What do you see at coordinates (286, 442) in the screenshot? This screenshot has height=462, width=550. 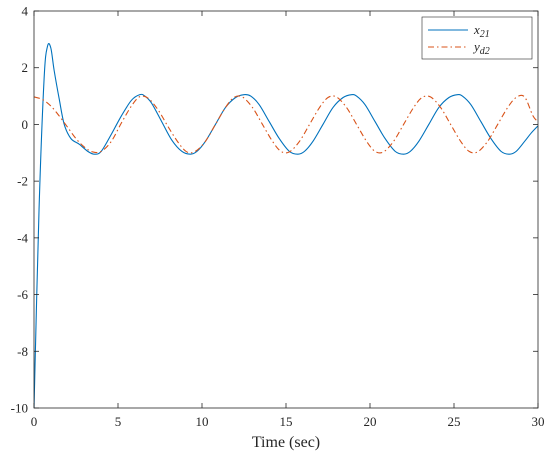 I see `x-axis-label: Time (sec)` at bounding box center [286, 442].